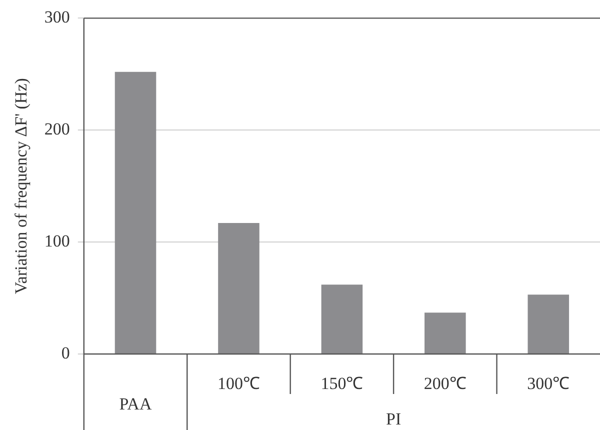 This screenshot has height=430, width=600. What do you see at coordinates (57, 17) in the screenshot?
I see `y-tick-label: 300` at bounding box center [57, 17].